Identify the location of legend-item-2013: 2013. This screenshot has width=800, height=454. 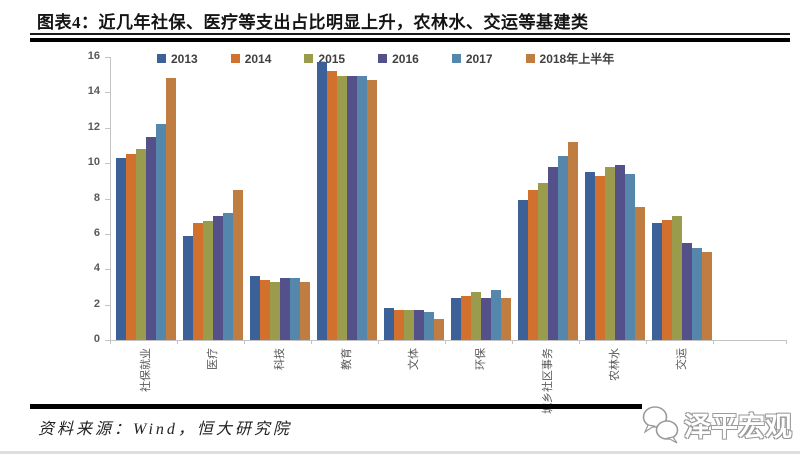
(177, 59).